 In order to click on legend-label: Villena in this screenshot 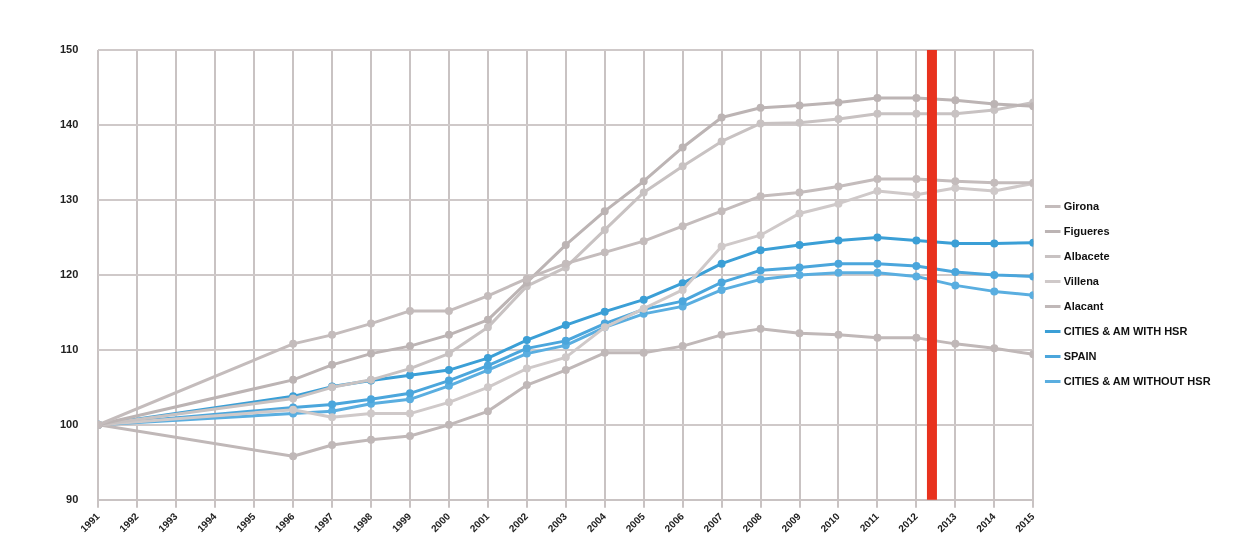, I will do `click(1081, 280)`.